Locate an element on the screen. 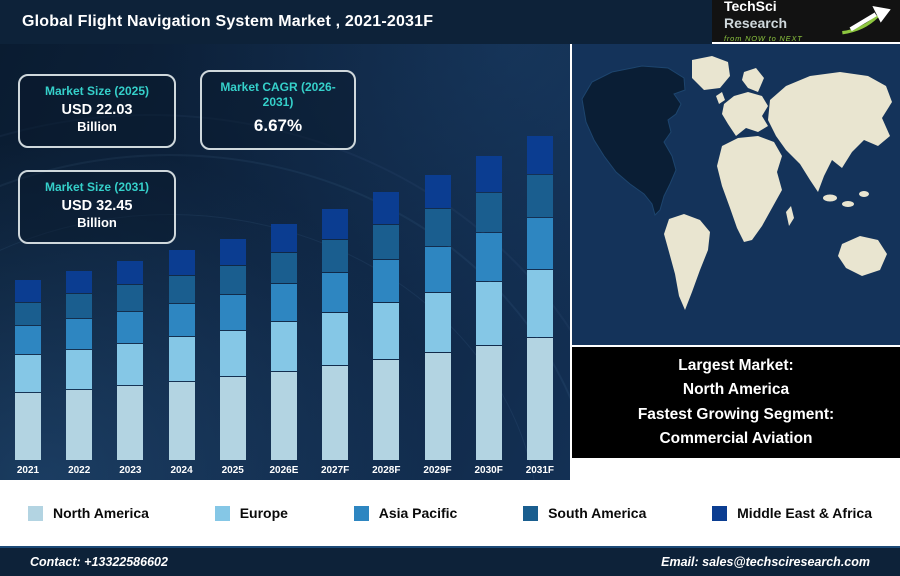 The width and height of the screenshot is (900, 576). x-axis-label: 2031F is located at coordinates (540, 470).